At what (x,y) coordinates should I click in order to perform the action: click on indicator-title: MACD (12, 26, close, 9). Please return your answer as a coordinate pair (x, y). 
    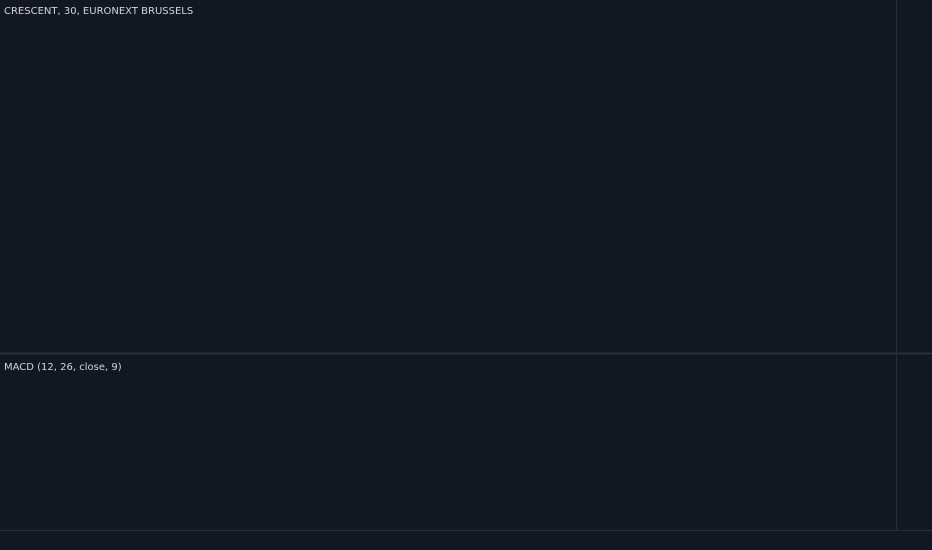
    Looking at the image, I should click on (63, 367).